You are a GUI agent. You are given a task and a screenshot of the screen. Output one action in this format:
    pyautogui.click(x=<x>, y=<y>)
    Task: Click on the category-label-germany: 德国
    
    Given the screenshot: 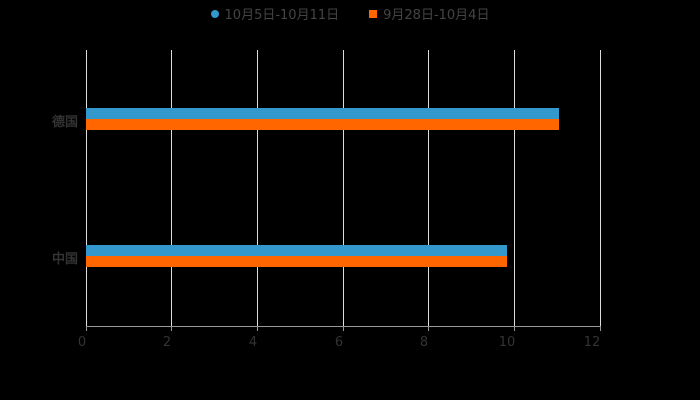 What is the action you would take?
    pyautogui.click(x=64, y=122)
    